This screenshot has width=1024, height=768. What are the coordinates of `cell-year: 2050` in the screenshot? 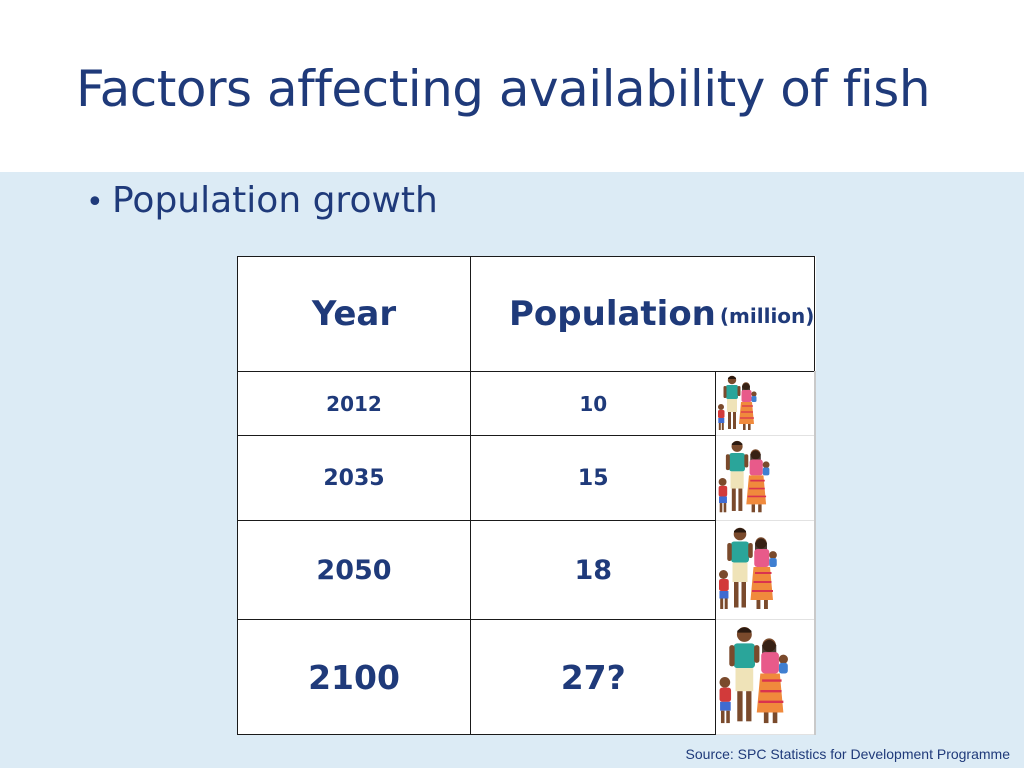 It's located at (354, 570).